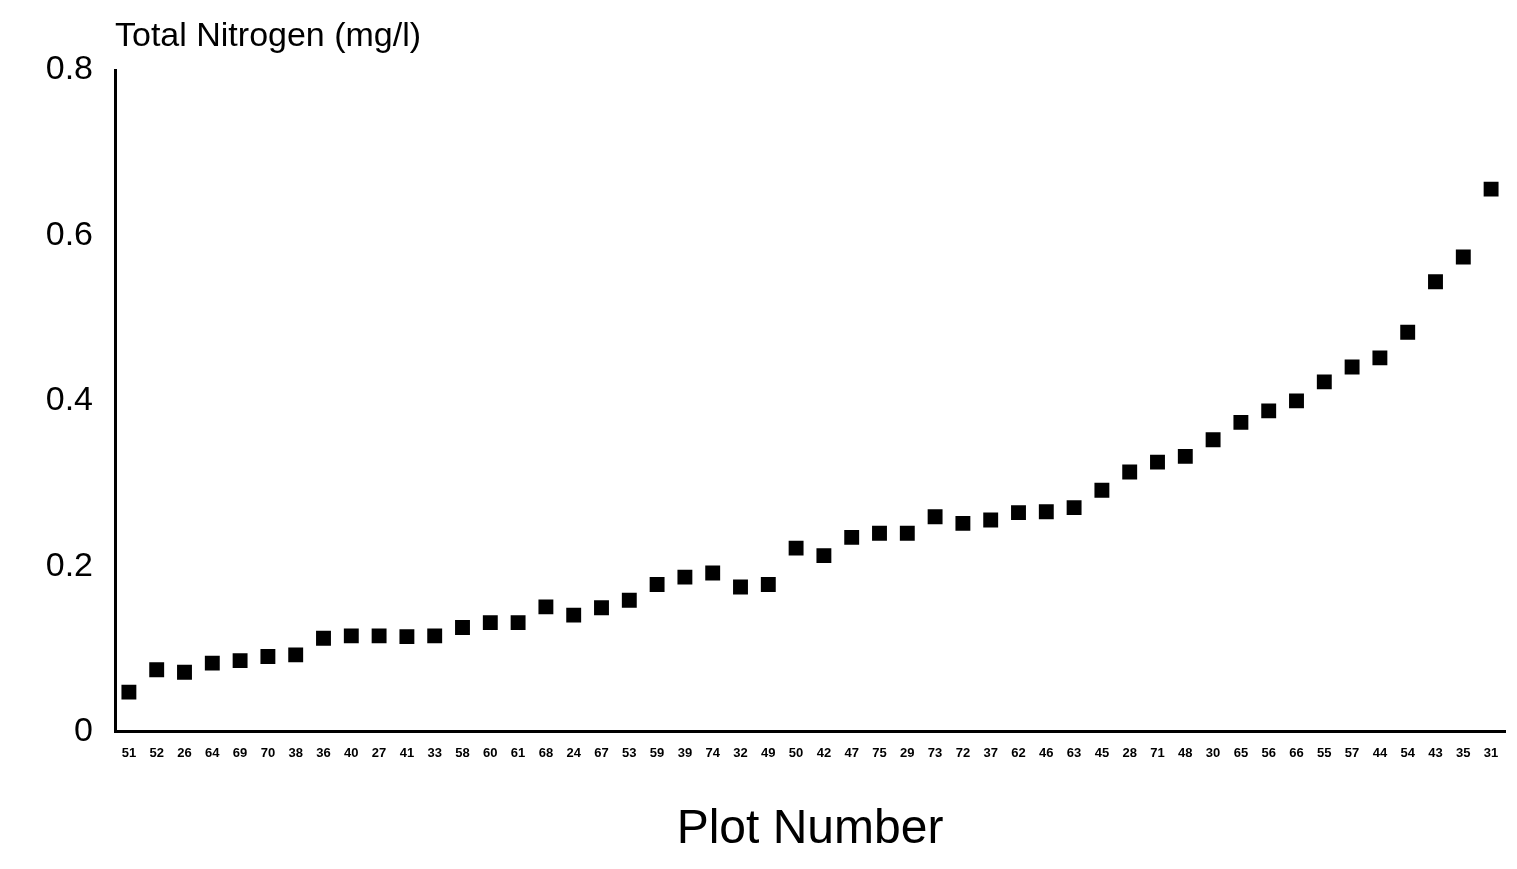  Describe the element at coordinates (1102, 753) in the screenshot. I see `x-tick-label: 45` at that location.